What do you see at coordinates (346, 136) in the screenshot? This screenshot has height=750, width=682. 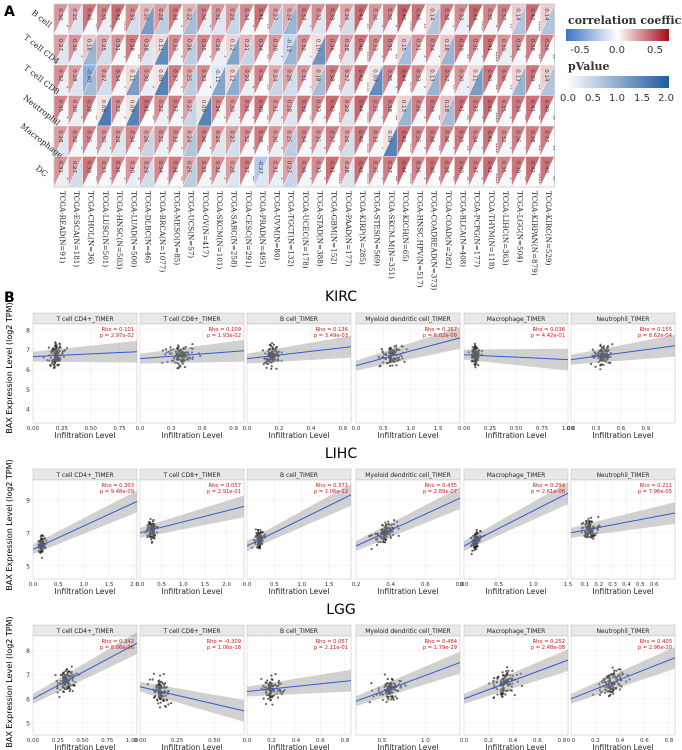 I see `heatmap-cell-value: 0.26` at bounding box center [346, 136].